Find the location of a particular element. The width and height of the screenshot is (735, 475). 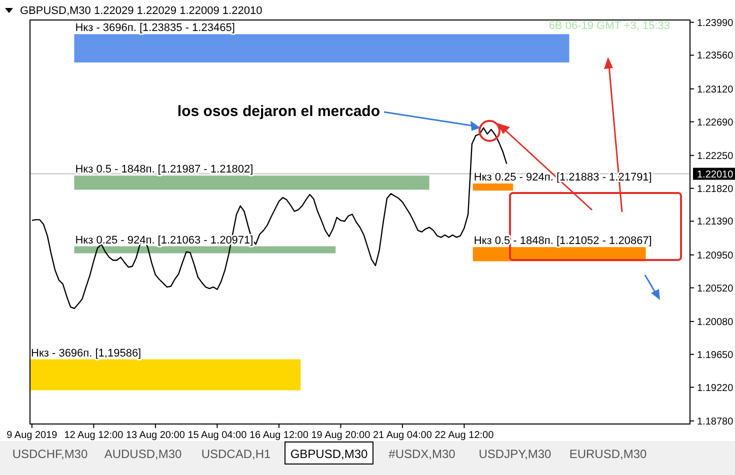

y-tick-label: 1.20520 is located at coordinates (715, 288).